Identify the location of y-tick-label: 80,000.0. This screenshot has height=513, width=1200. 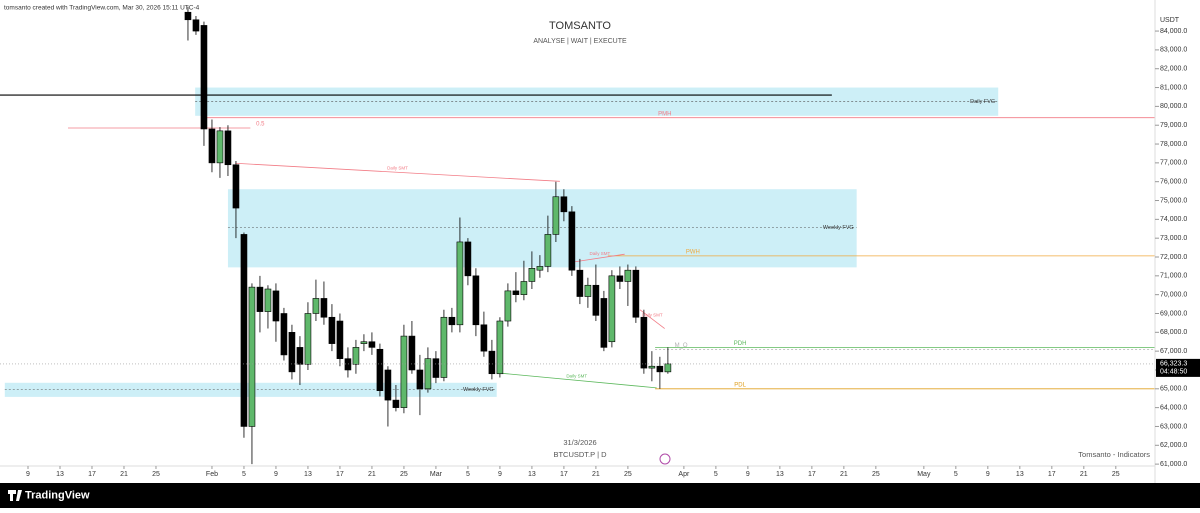
(1173, 106).